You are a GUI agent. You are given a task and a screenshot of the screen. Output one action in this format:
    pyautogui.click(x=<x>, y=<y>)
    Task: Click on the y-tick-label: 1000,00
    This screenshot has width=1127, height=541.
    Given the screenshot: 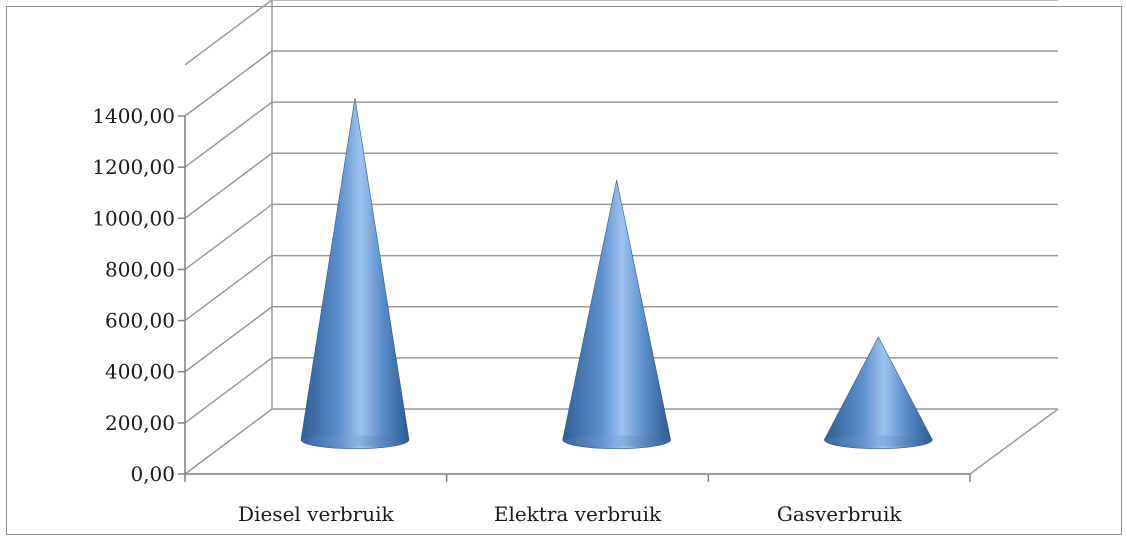 What is the action you would take?
    pyautogui.click(x=133, y=218)
    